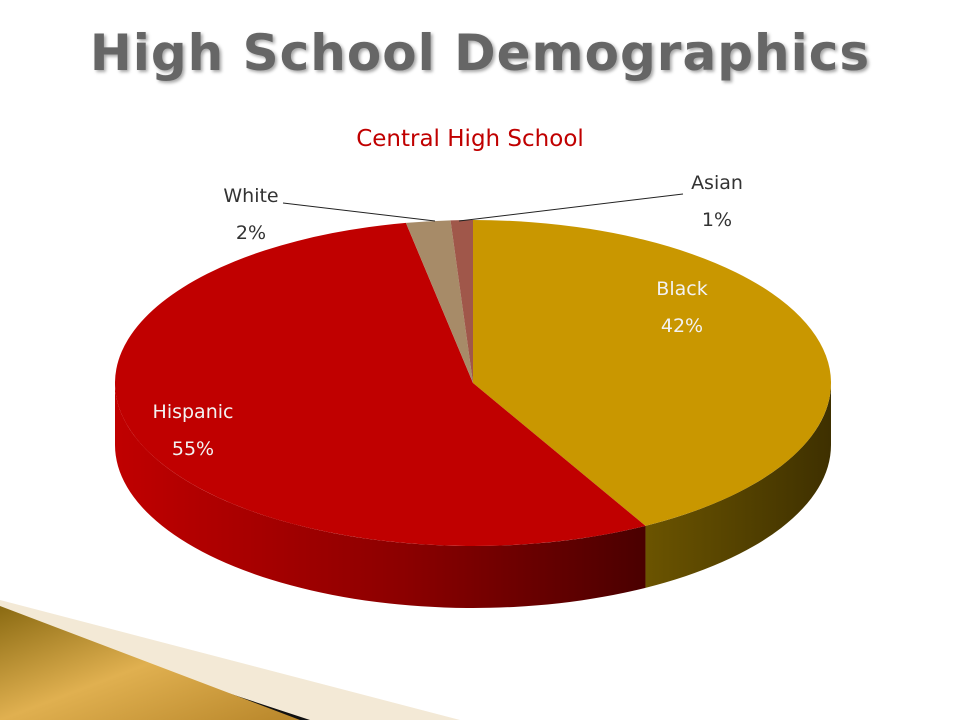 This screenshot has width=960, height=720. What do you see at coordinates (439, 301) in the screenshot?
I see `pie-slice-white` at bounding box center [439, 301].